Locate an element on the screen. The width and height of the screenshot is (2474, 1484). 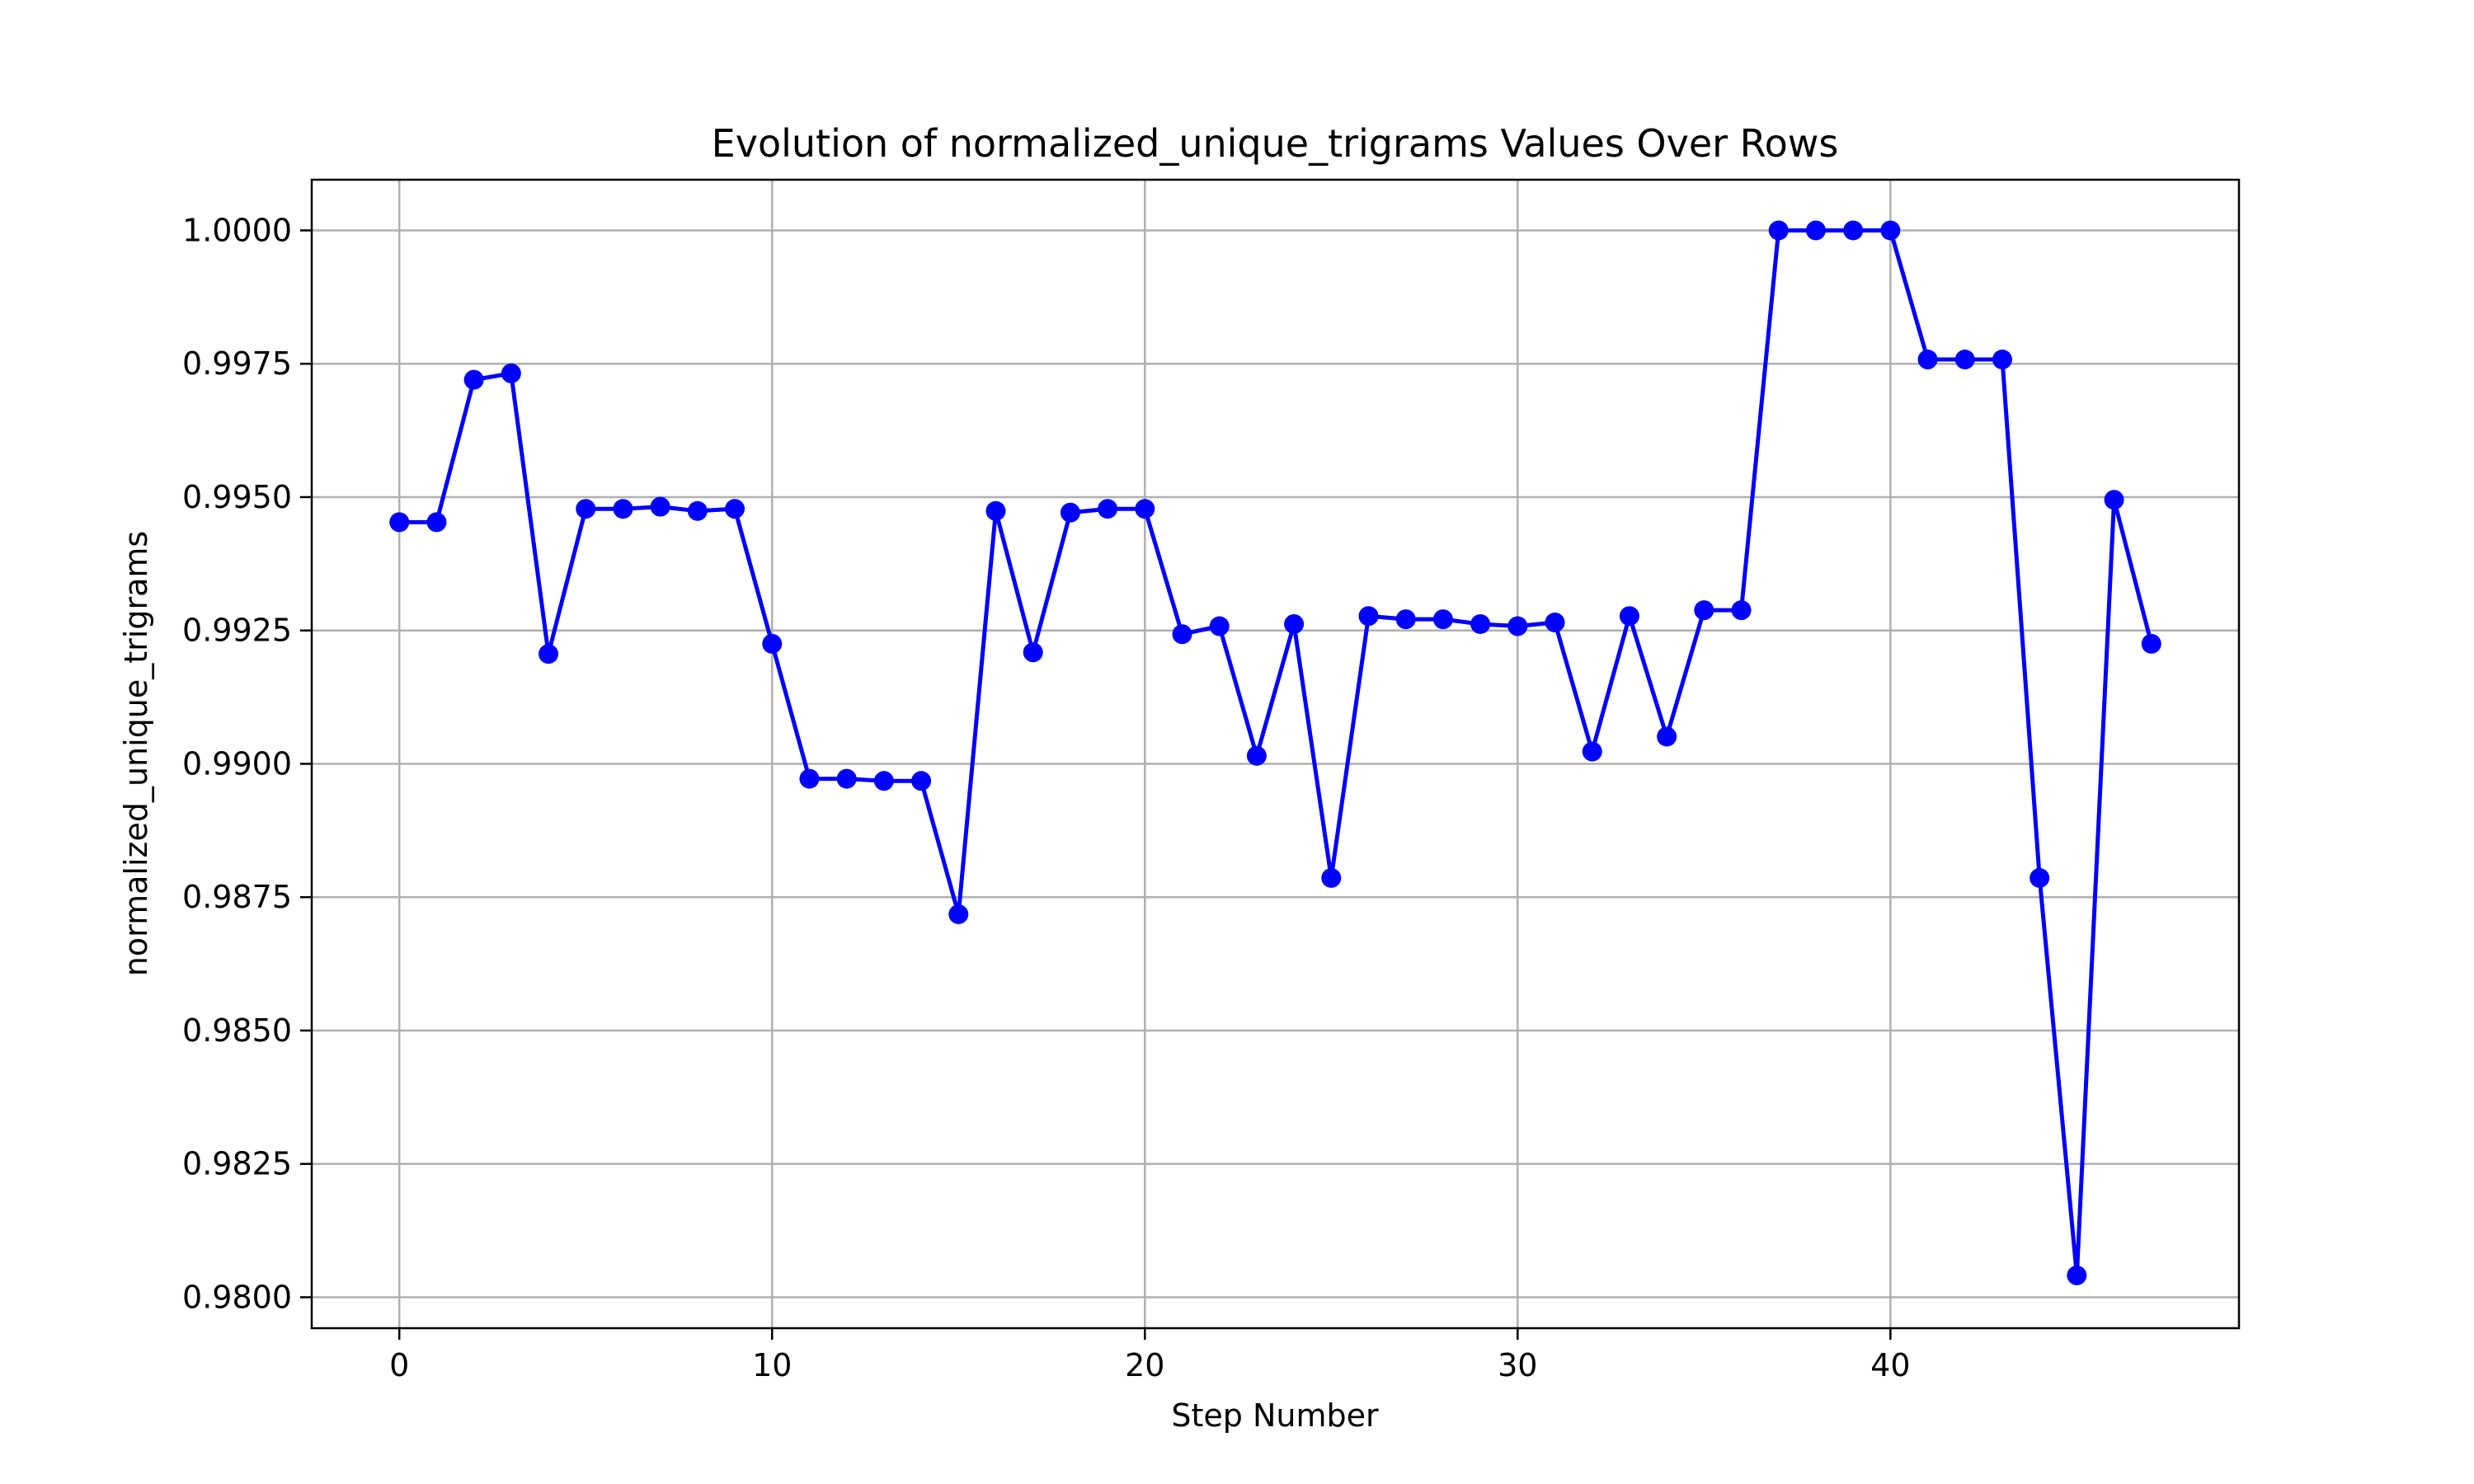
y-tick-label: 1.0000 is located at coordinates (237, 230).